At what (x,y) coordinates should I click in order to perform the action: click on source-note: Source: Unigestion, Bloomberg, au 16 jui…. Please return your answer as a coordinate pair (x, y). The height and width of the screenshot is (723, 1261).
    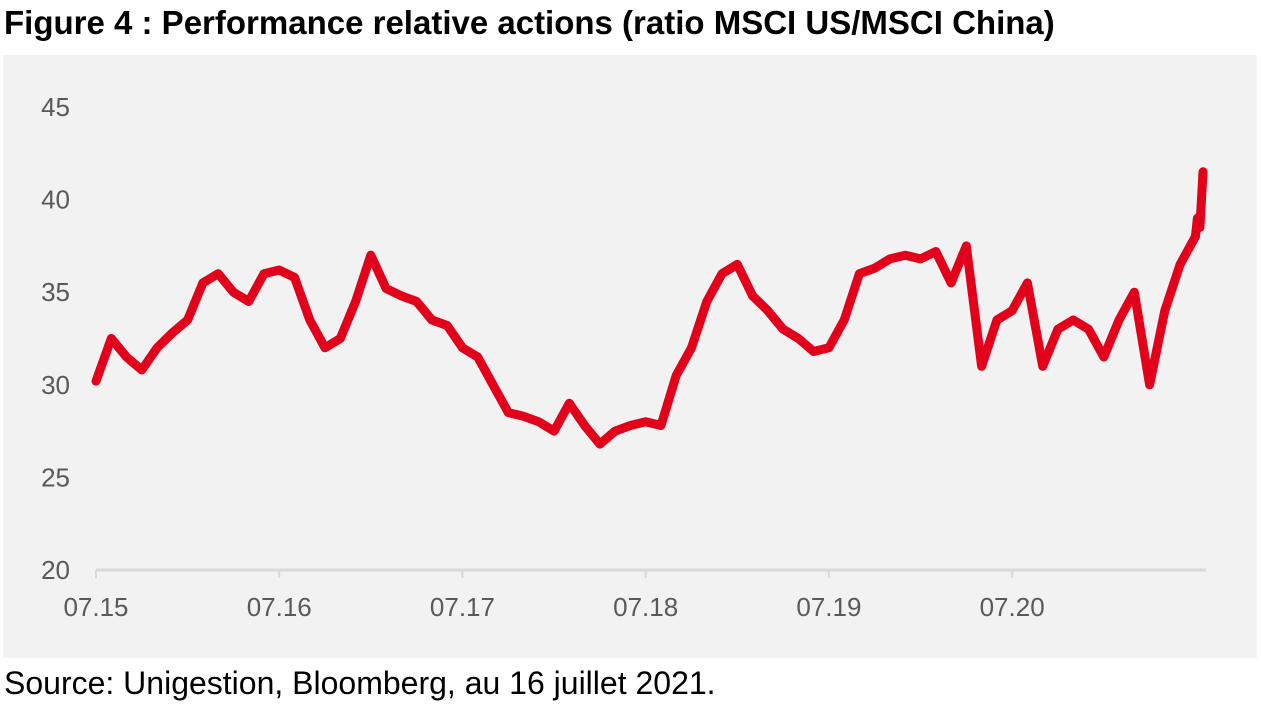
    Looking at the image, I should click on (360, 683).